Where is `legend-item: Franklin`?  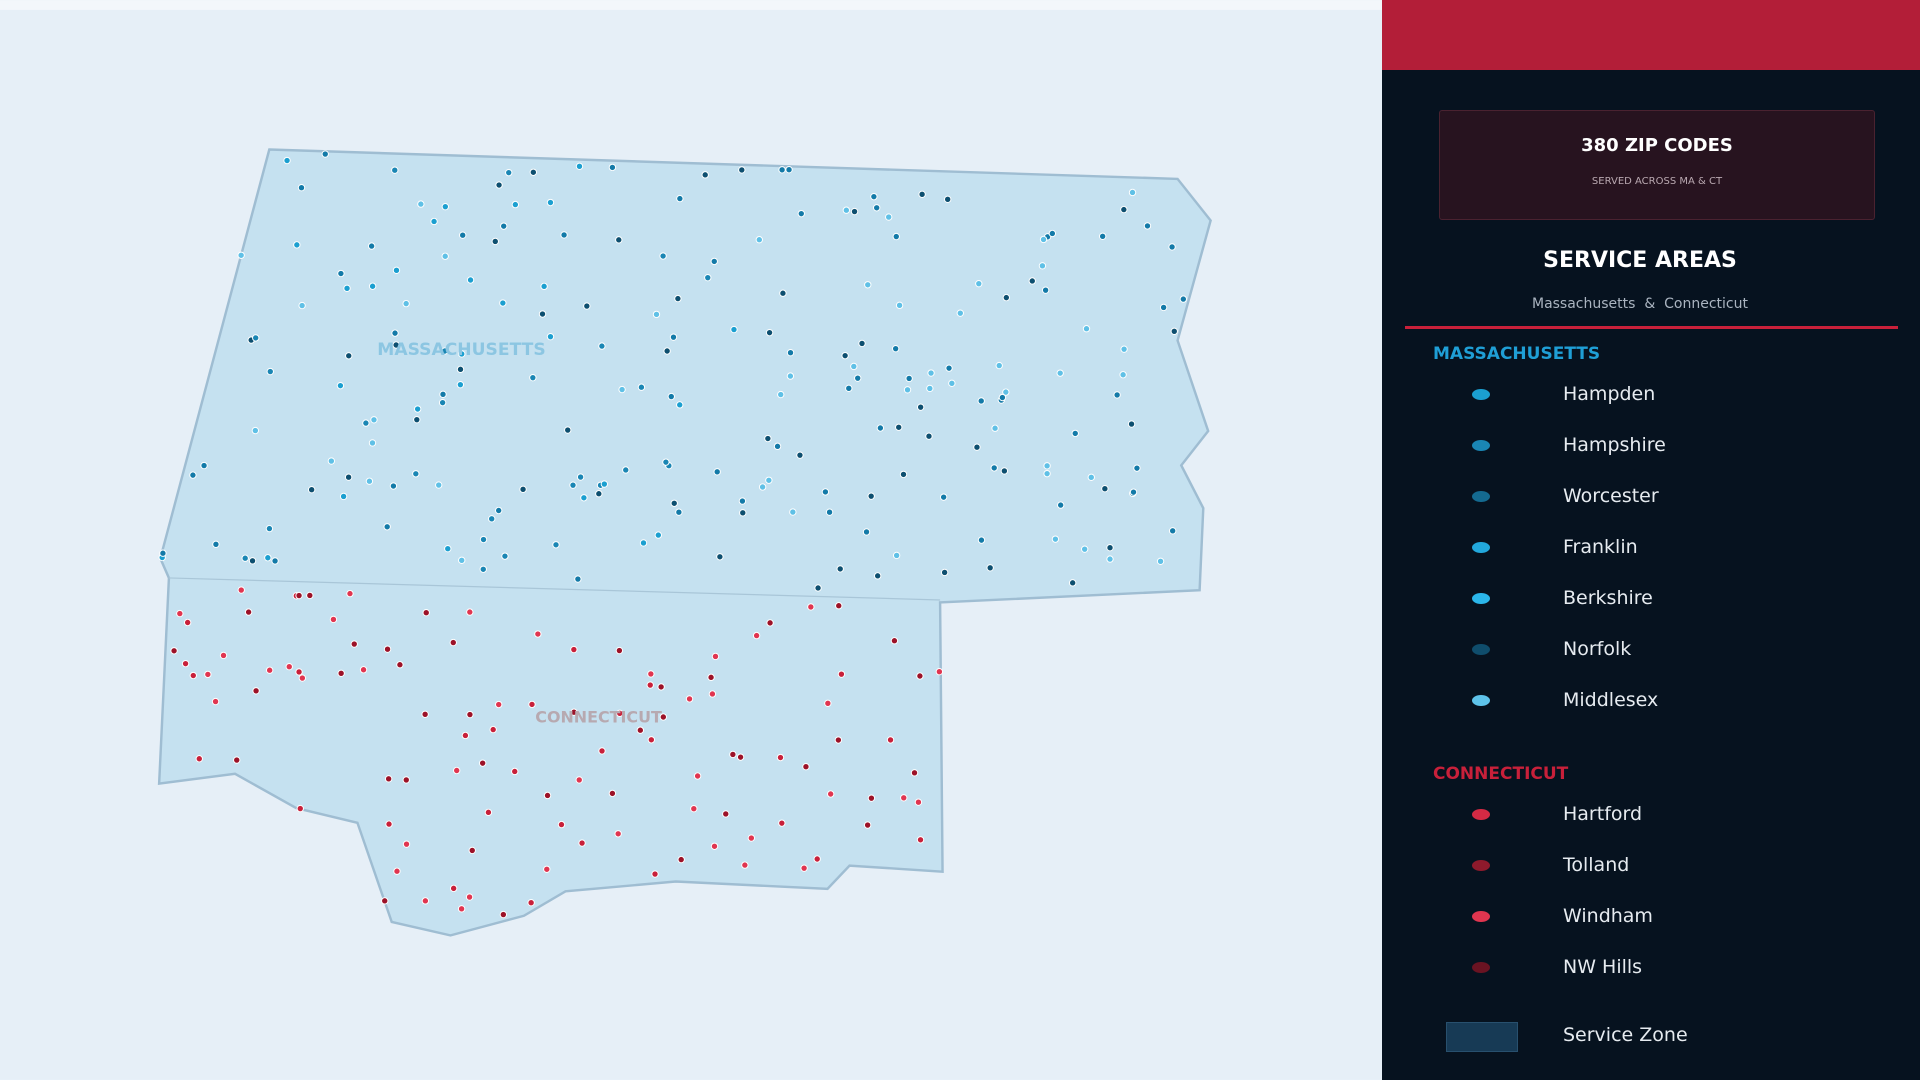
legend-item: Franklin is located at coordinates (1651, 548).